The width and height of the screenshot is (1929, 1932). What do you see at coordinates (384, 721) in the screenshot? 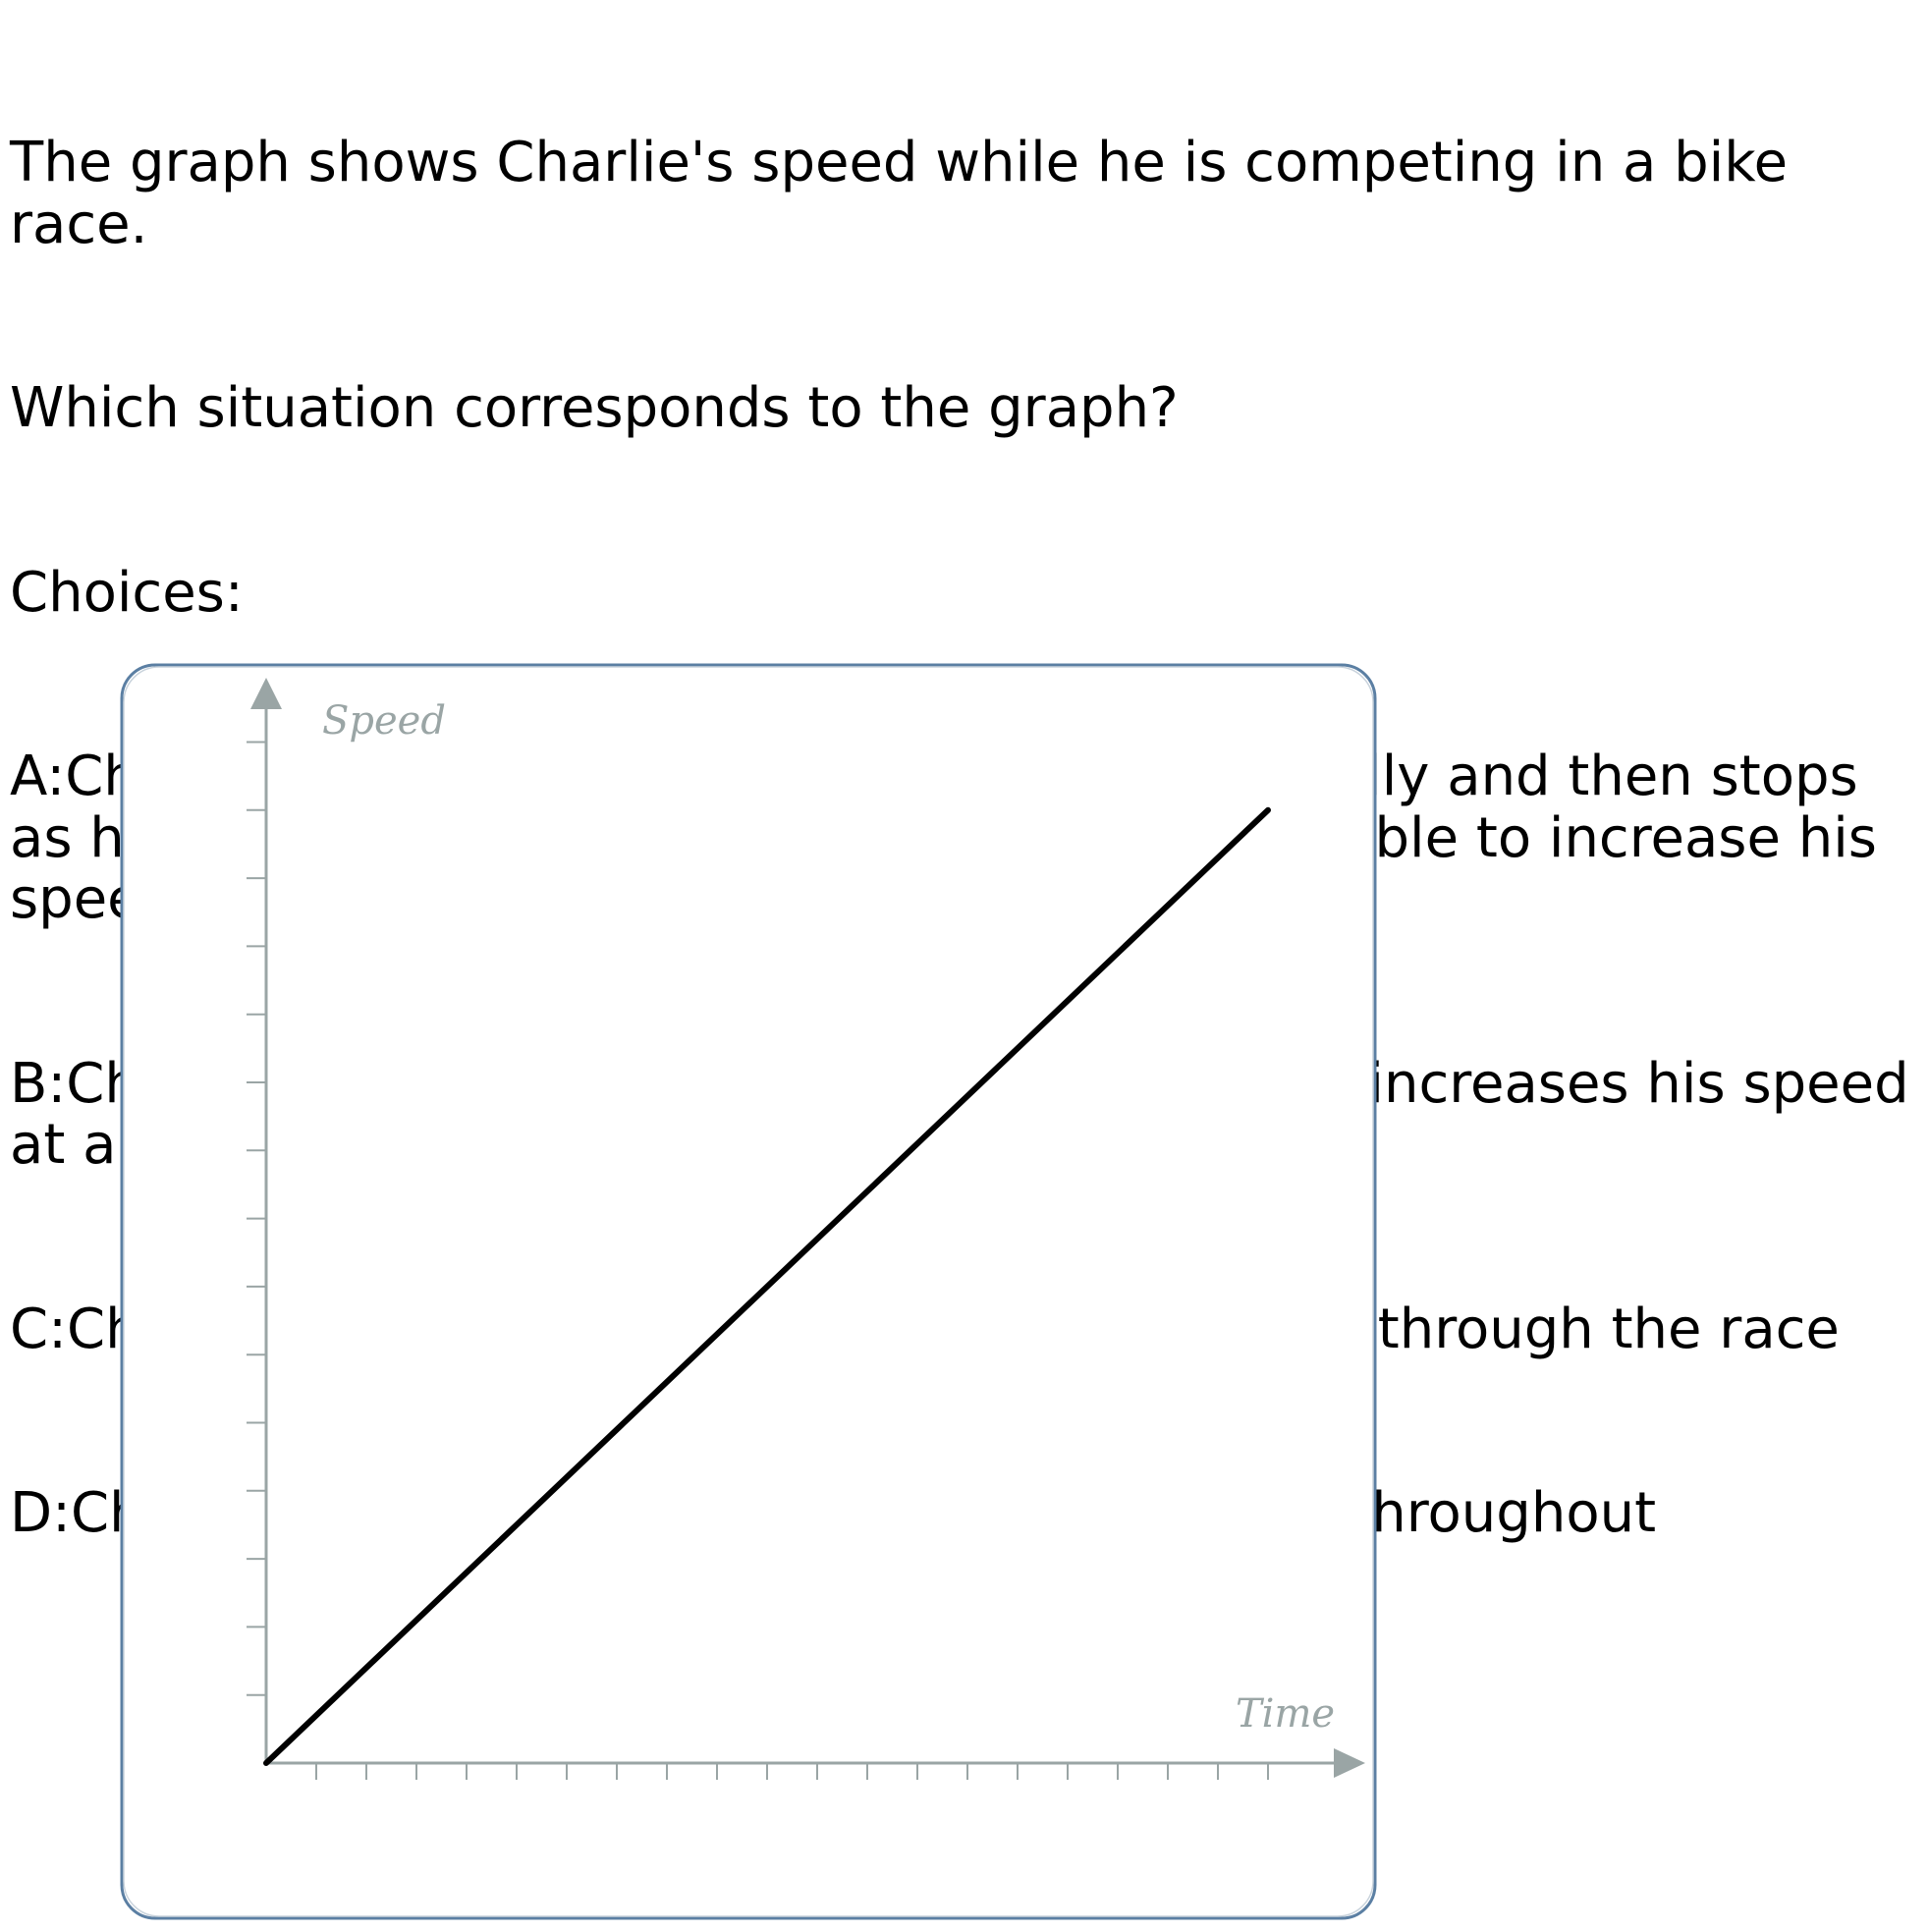
I see `y-axis-label: Speed` at bounding box center [384, 721].